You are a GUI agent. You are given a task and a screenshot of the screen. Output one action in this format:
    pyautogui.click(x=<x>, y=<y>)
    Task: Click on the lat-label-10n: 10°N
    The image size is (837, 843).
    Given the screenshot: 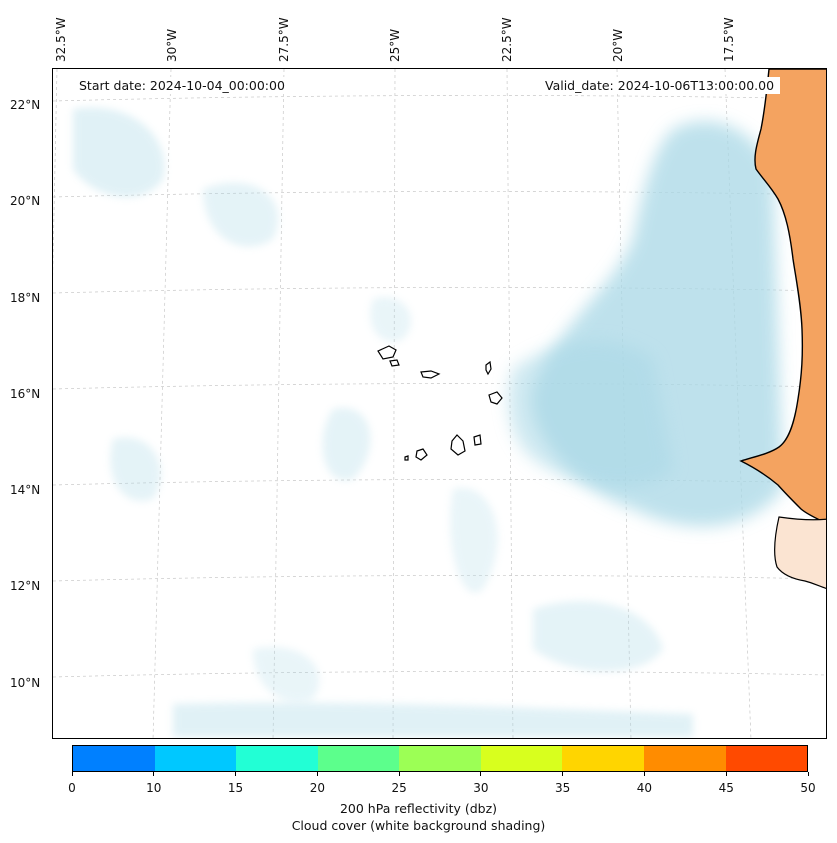 What is the action you would take?
    pyautogui.click(x=25, y=683)
    